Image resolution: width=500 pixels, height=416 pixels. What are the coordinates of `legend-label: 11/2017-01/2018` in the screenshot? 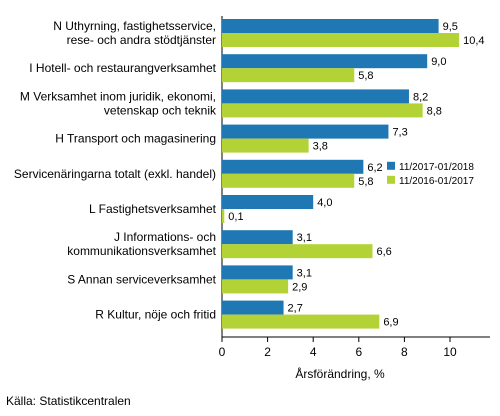 It's located at (436, 167).